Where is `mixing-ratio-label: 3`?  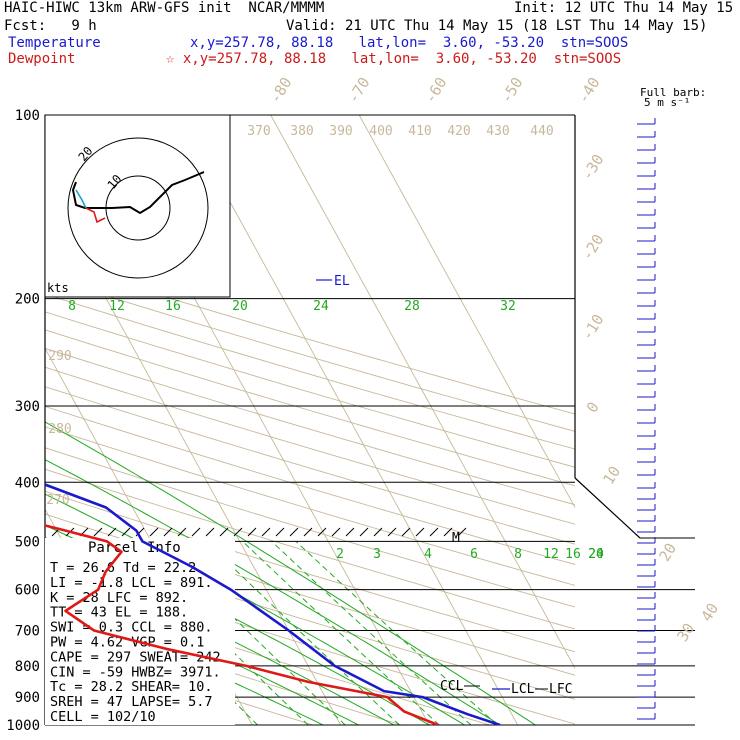
mixing-ratio-label: 3 is located at coordinates (377, 554).